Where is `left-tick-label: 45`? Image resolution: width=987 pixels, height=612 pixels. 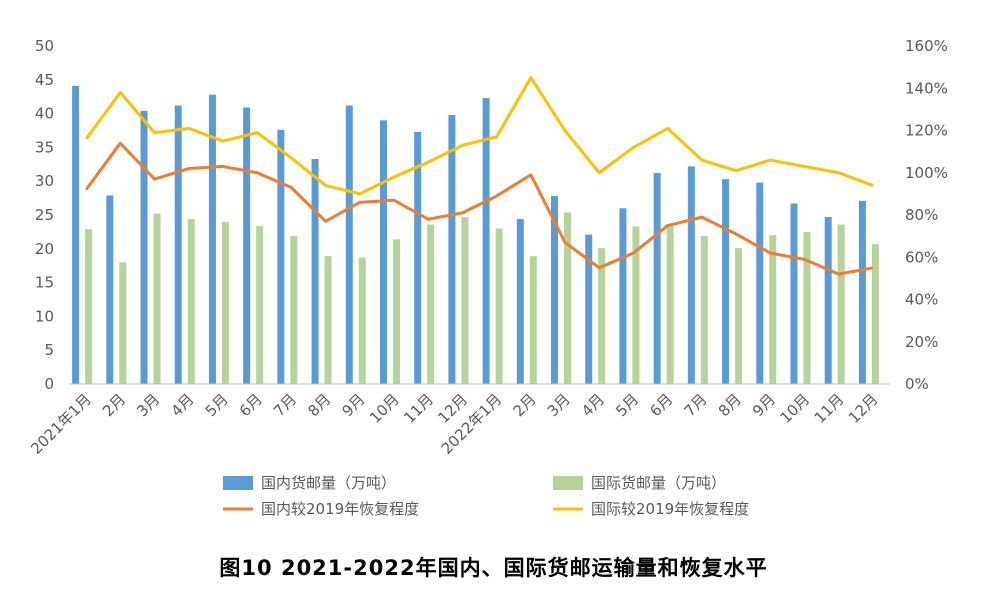 left-tick-label: 45 is located at coordinates (44, 80).